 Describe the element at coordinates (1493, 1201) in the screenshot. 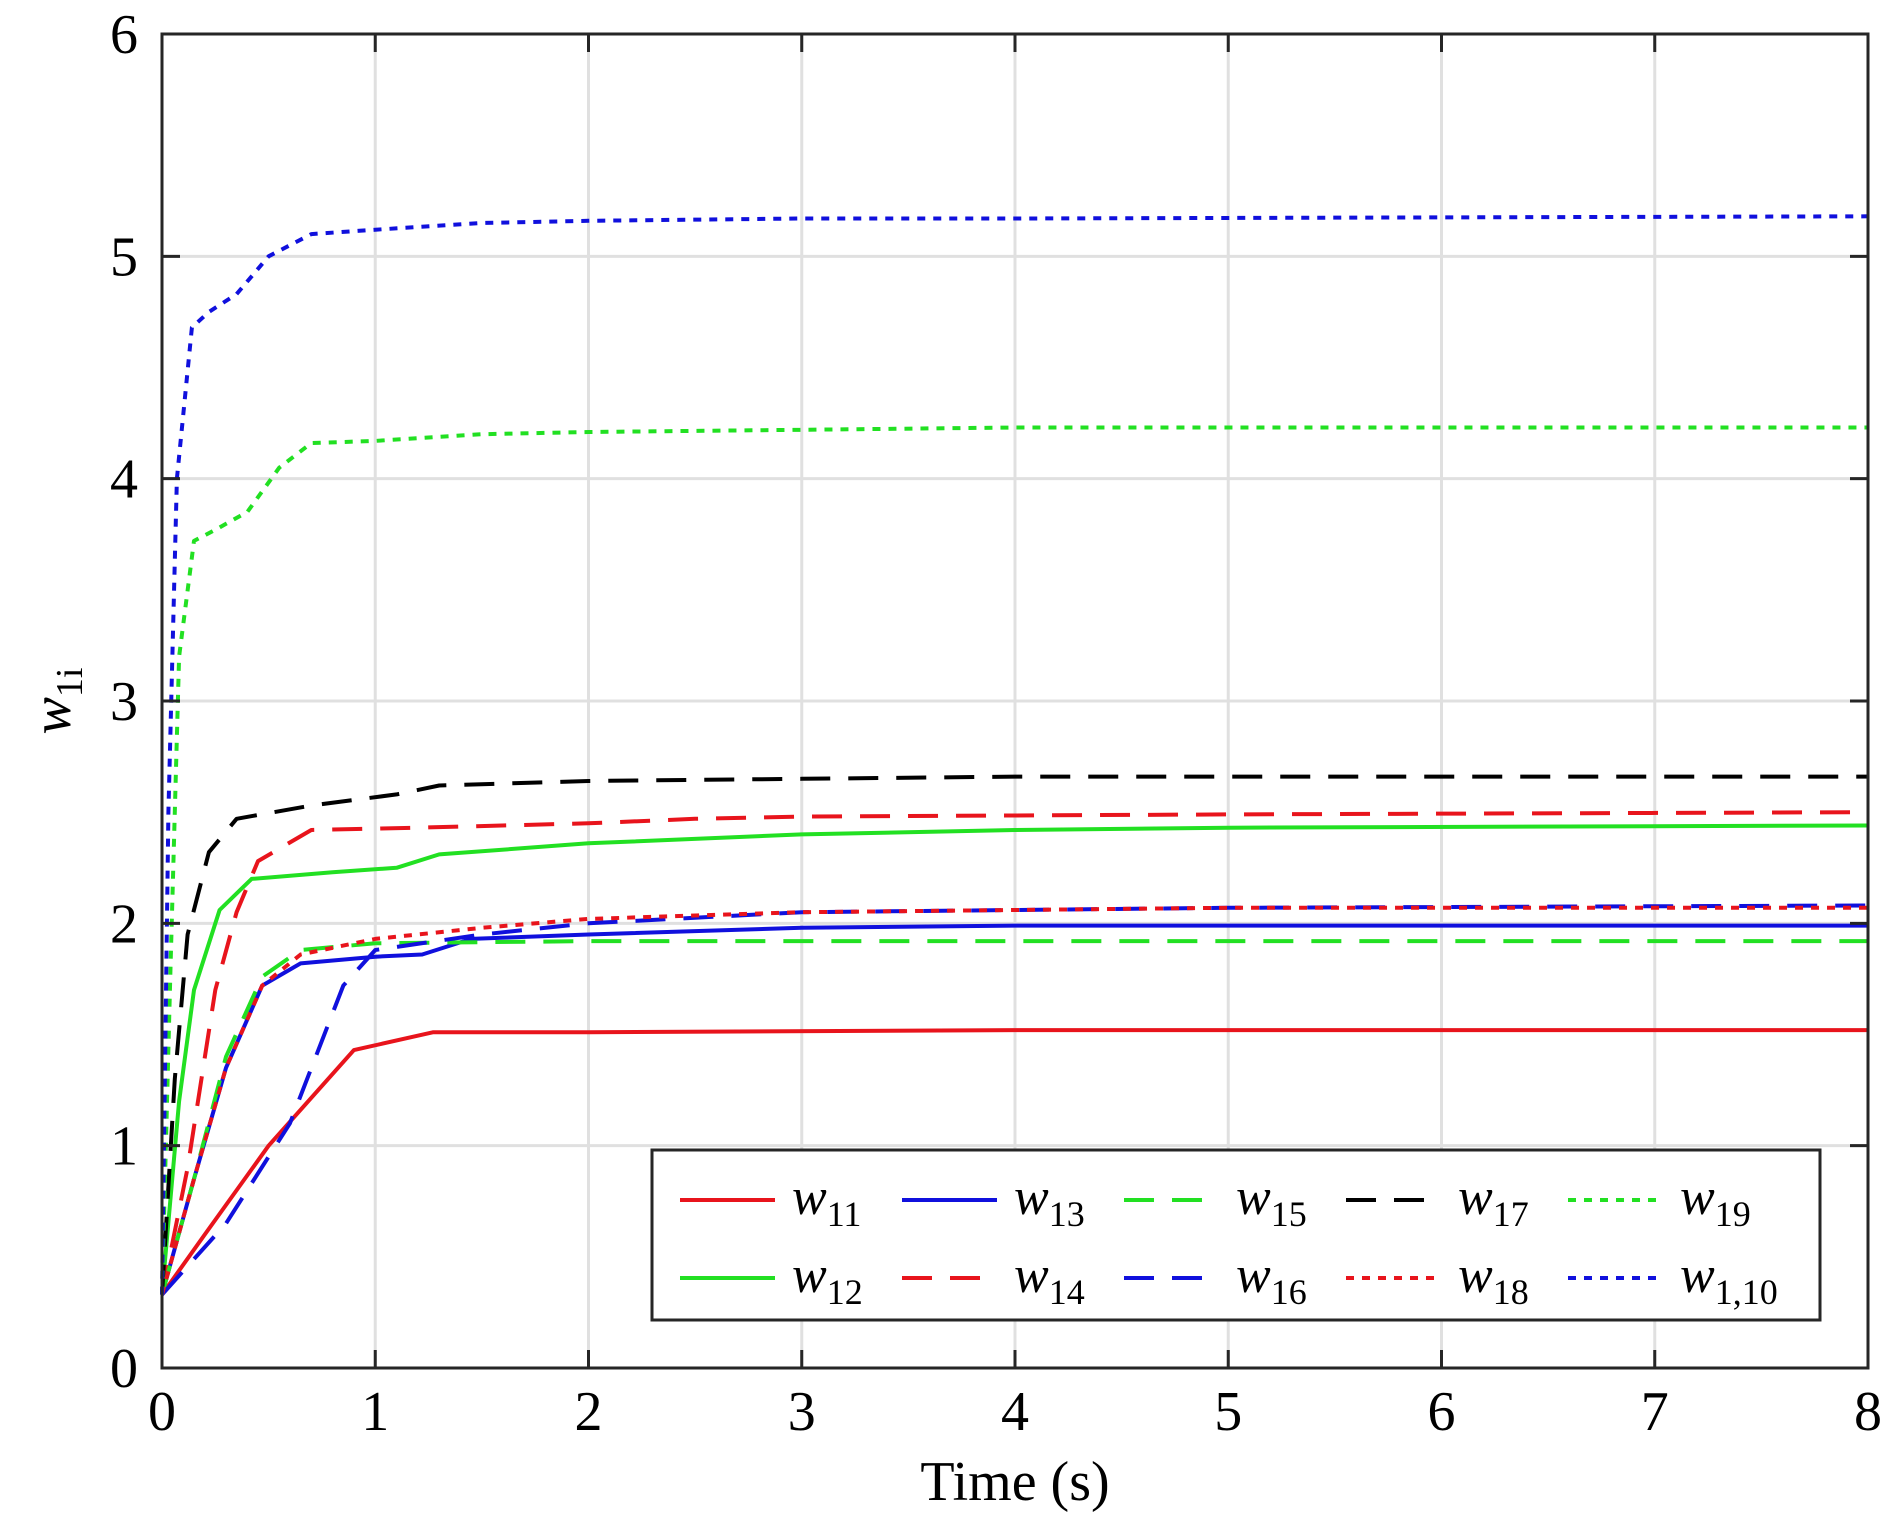

I see `legend-label-w17: w17` at that location.